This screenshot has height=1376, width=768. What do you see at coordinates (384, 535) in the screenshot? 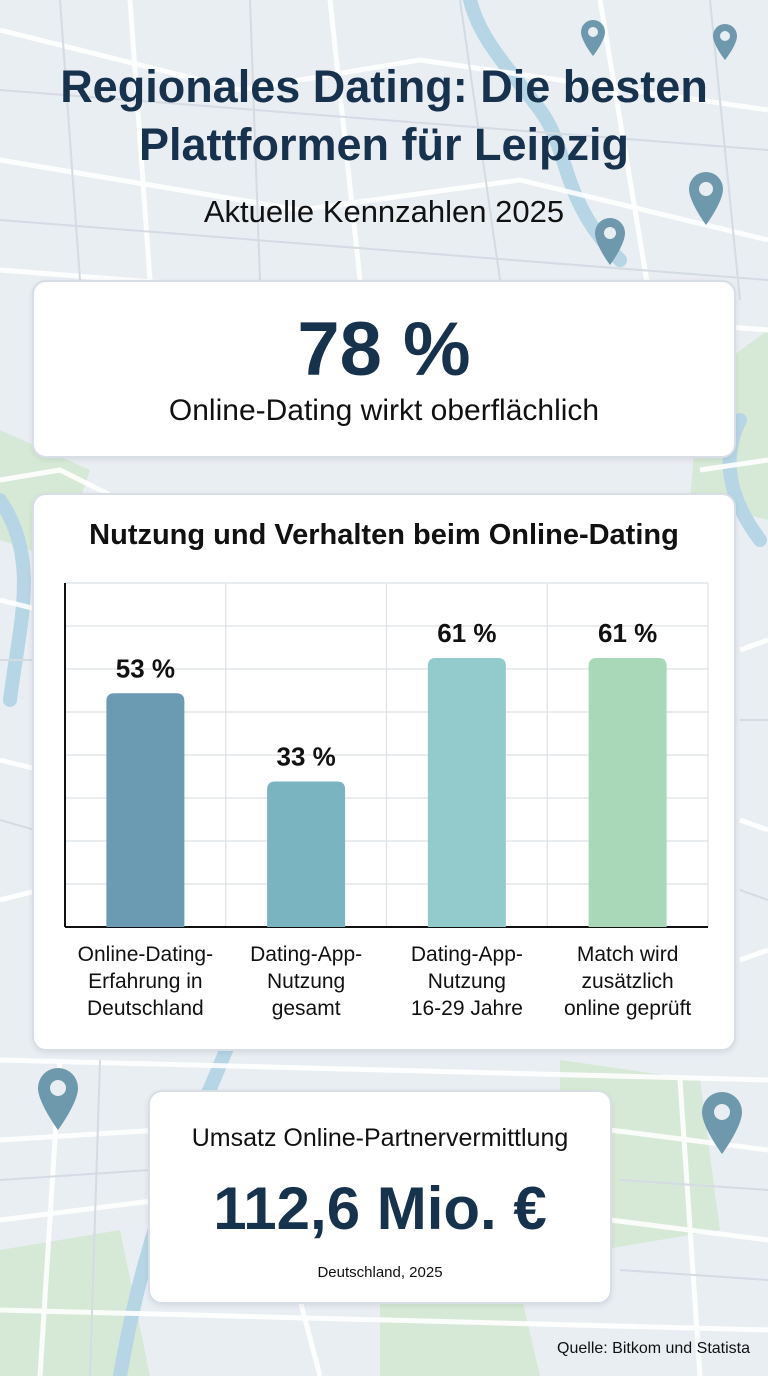
I see `chart-title: Nutzung und Verhalten beim Online-Dating` at bounding box center [384, 535].